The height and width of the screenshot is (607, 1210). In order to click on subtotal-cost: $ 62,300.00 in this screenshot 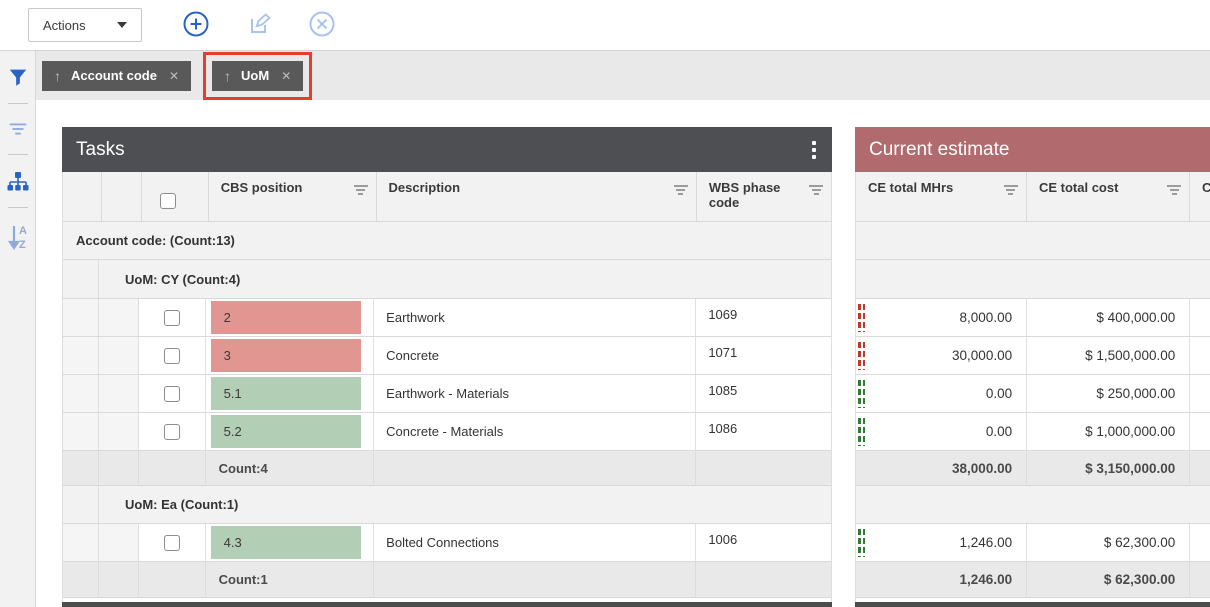, I will do `click(1109, 579)`.